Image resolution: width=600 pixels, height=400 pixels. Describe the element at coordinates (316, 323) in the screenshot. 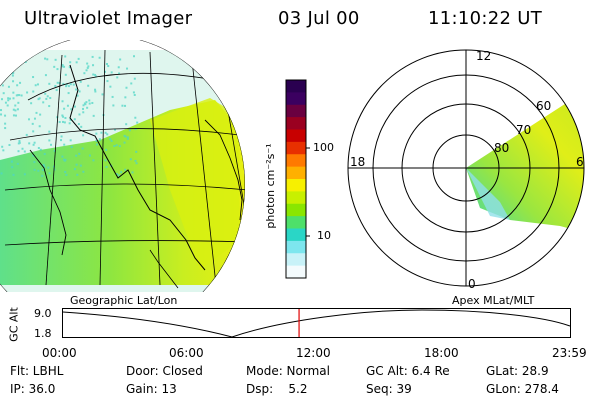

I see `altitude-curve` at that location.